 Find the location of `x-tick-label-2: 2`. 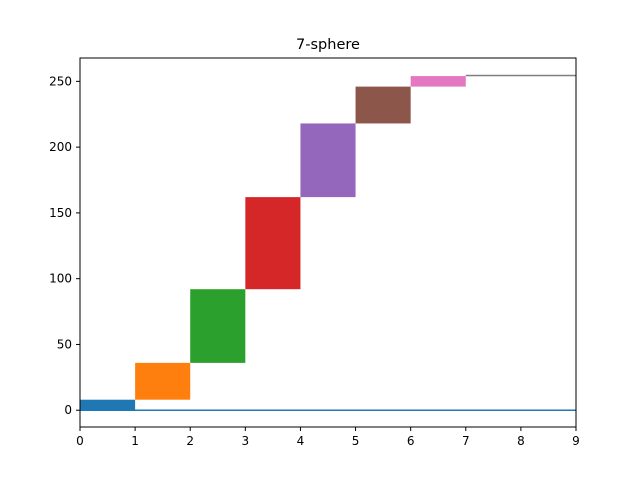

x-tick-label-2: 2 is located at coordinates (190, 441).